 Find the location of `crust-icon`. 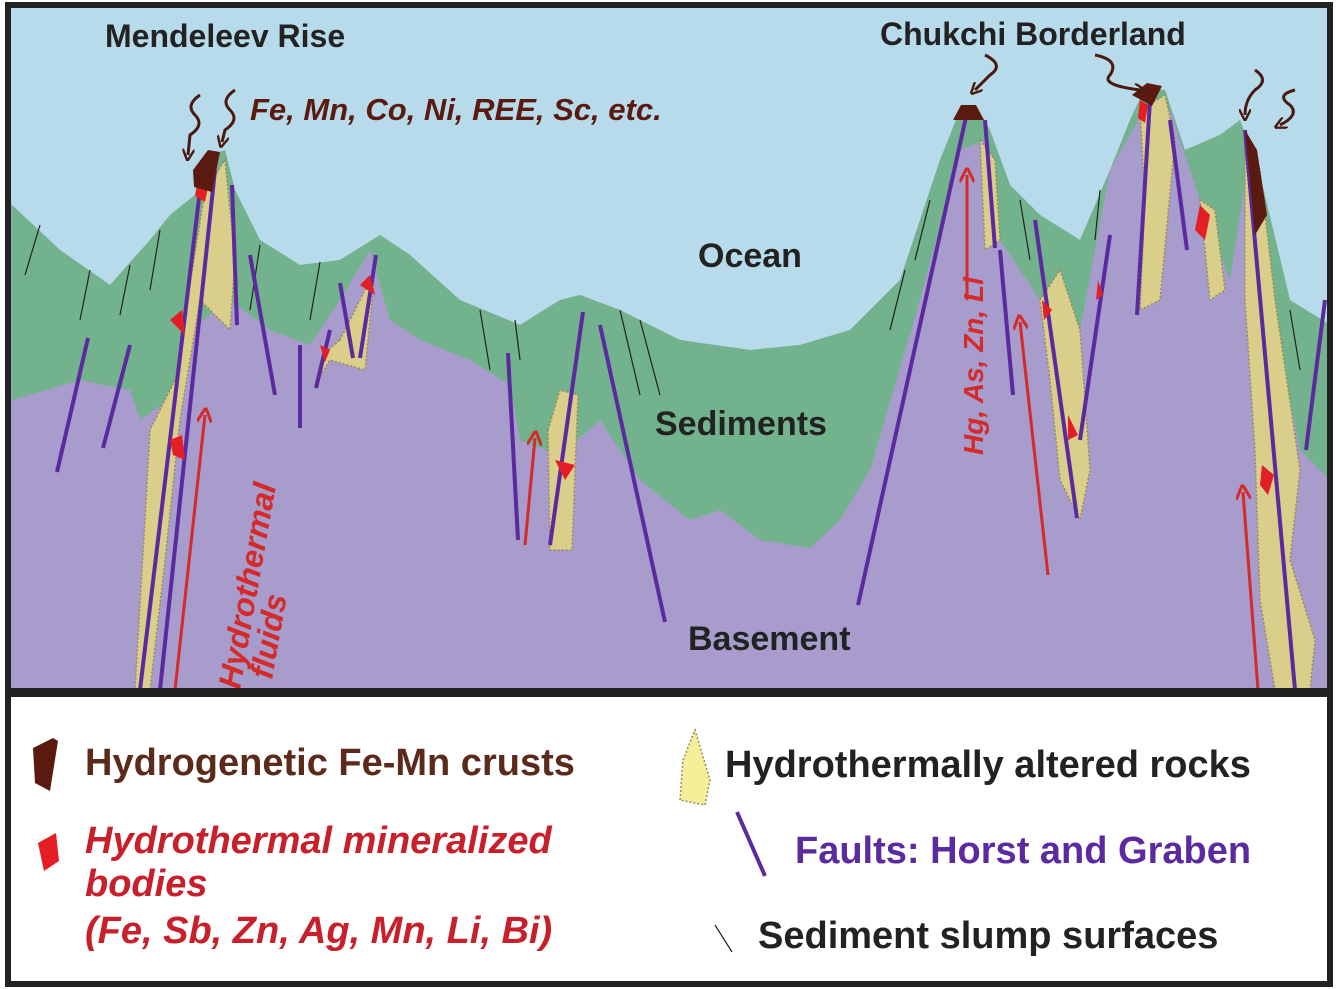

crust-icon is located at coordinates (45, 764).